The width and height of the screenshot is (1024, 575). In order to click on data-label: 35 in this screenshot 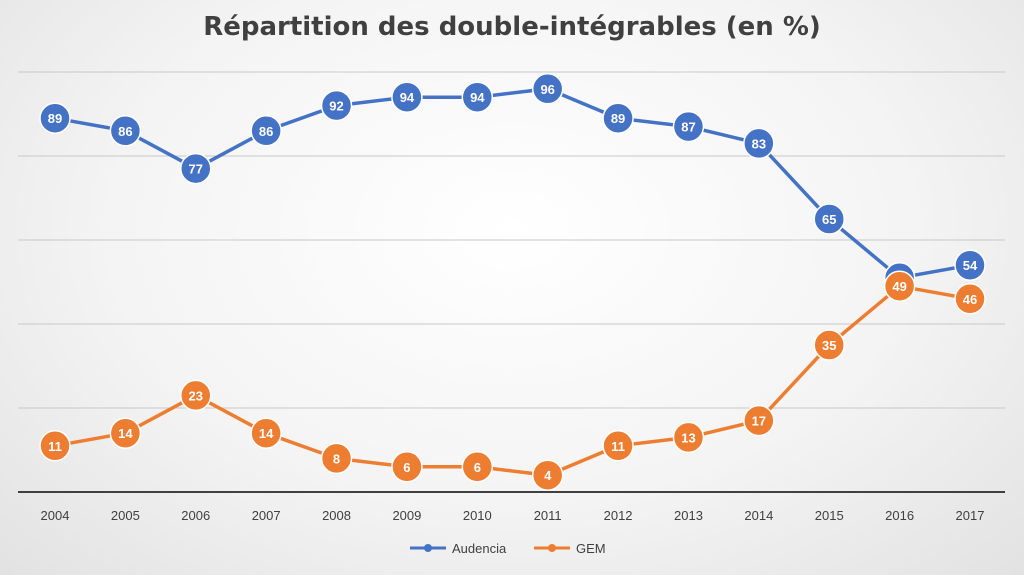, I will do `click(829, 345)`.